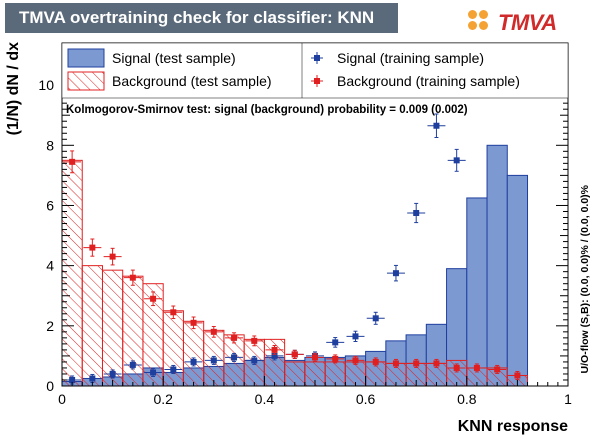 This screenshot has width=598, height=439. Describe the element at coordinates (317, 81) in the screenshot. I see `legend-marker-background-train` at that location.